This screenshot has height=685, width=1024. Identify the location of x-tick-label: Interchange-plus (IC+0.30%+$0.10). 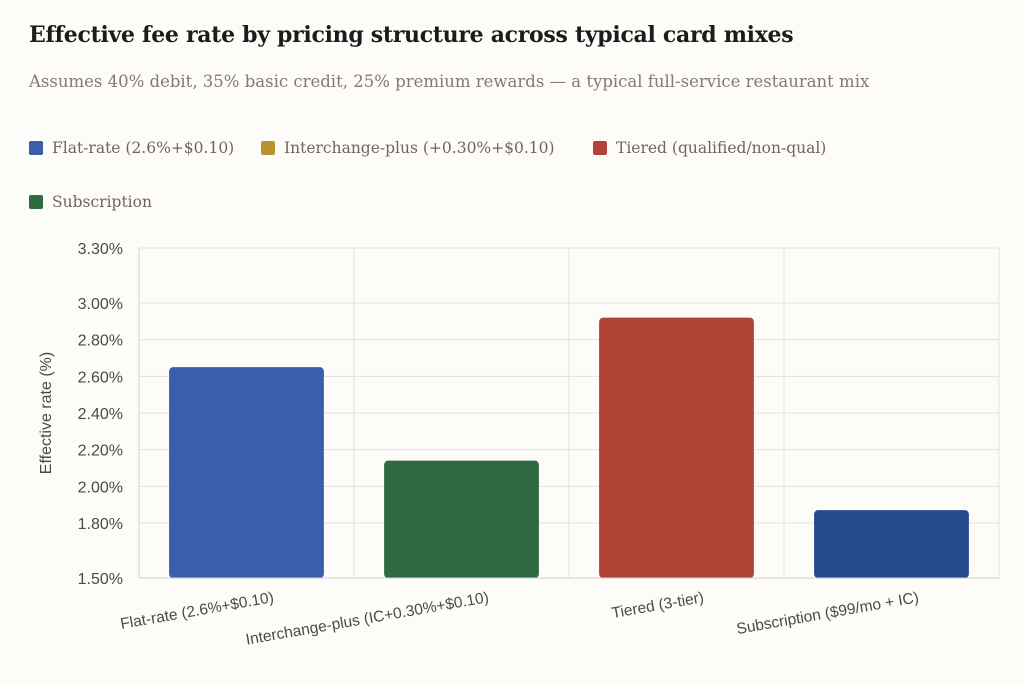
(368, 619).